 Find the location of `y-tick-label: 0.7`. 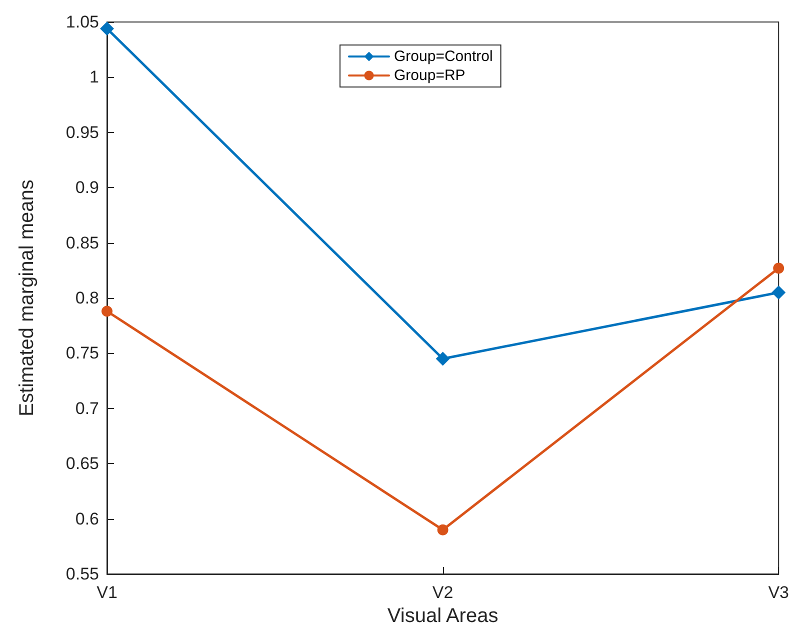

y-tick-label: 0.7 is located at coordinates (87, 408).